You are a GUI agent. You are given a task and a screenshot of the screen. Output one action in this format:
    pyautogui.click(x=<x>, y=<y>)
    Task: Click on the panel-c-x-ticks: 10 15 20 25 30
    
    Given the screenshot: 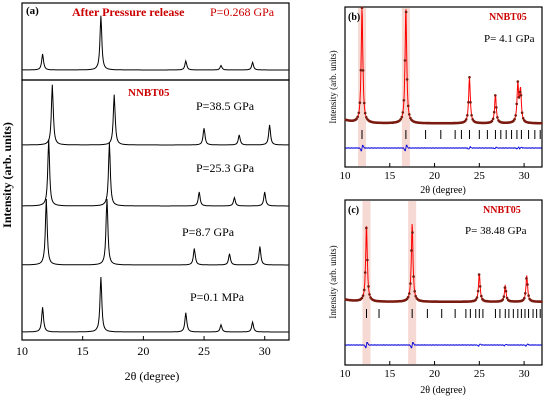 What is the action you would take?
    pyautogui.click(x=435, y=370)
    